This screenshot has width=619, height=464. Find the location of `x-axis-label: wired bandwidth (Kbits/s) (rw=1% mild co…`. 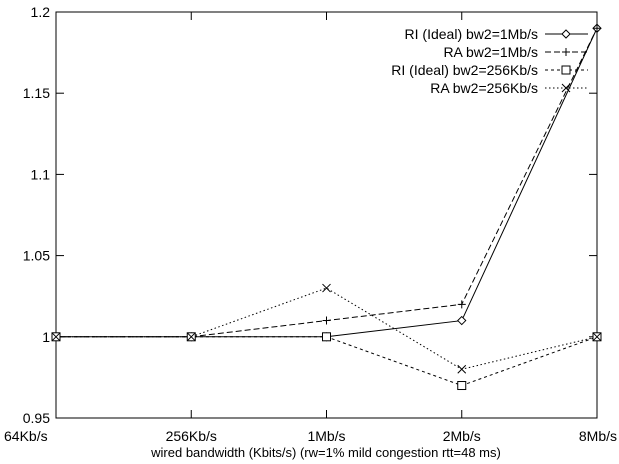

x-axis-label: wired bandwidth (Kbits/s) (rw=1% mild co… is located at coordinates (325, 452).